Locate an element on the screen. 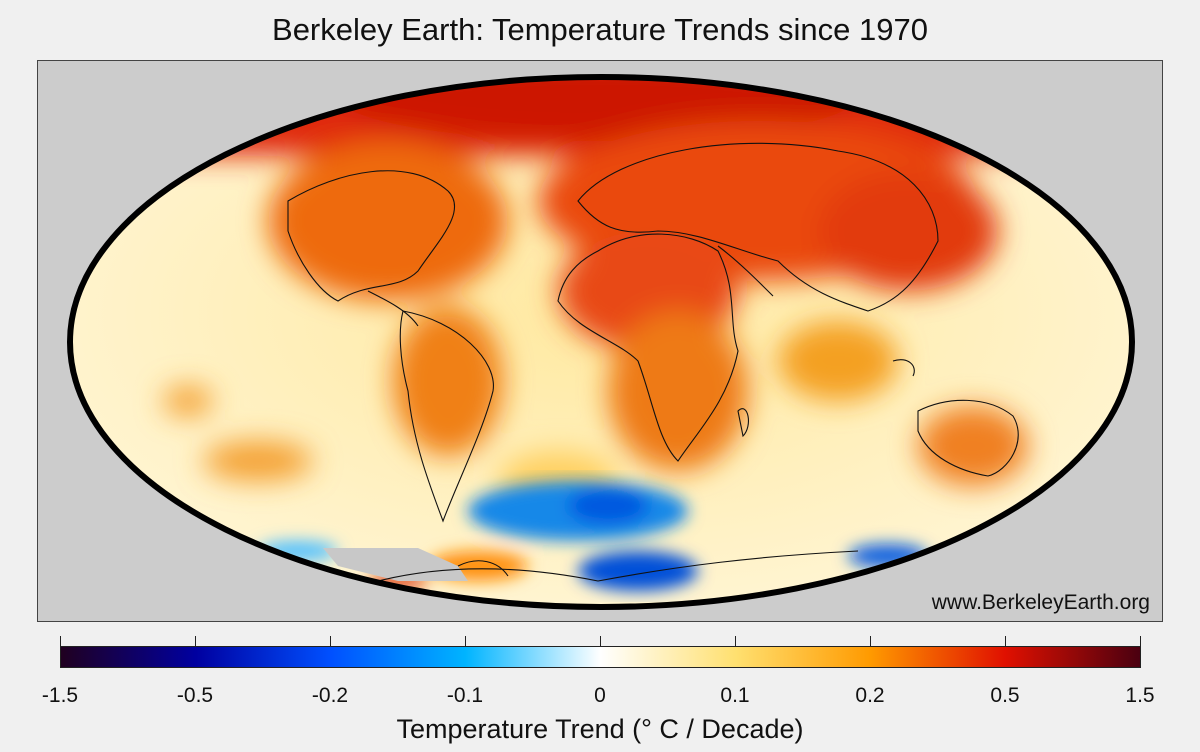  colorbar-gradient is located at coordinates (600, 657).